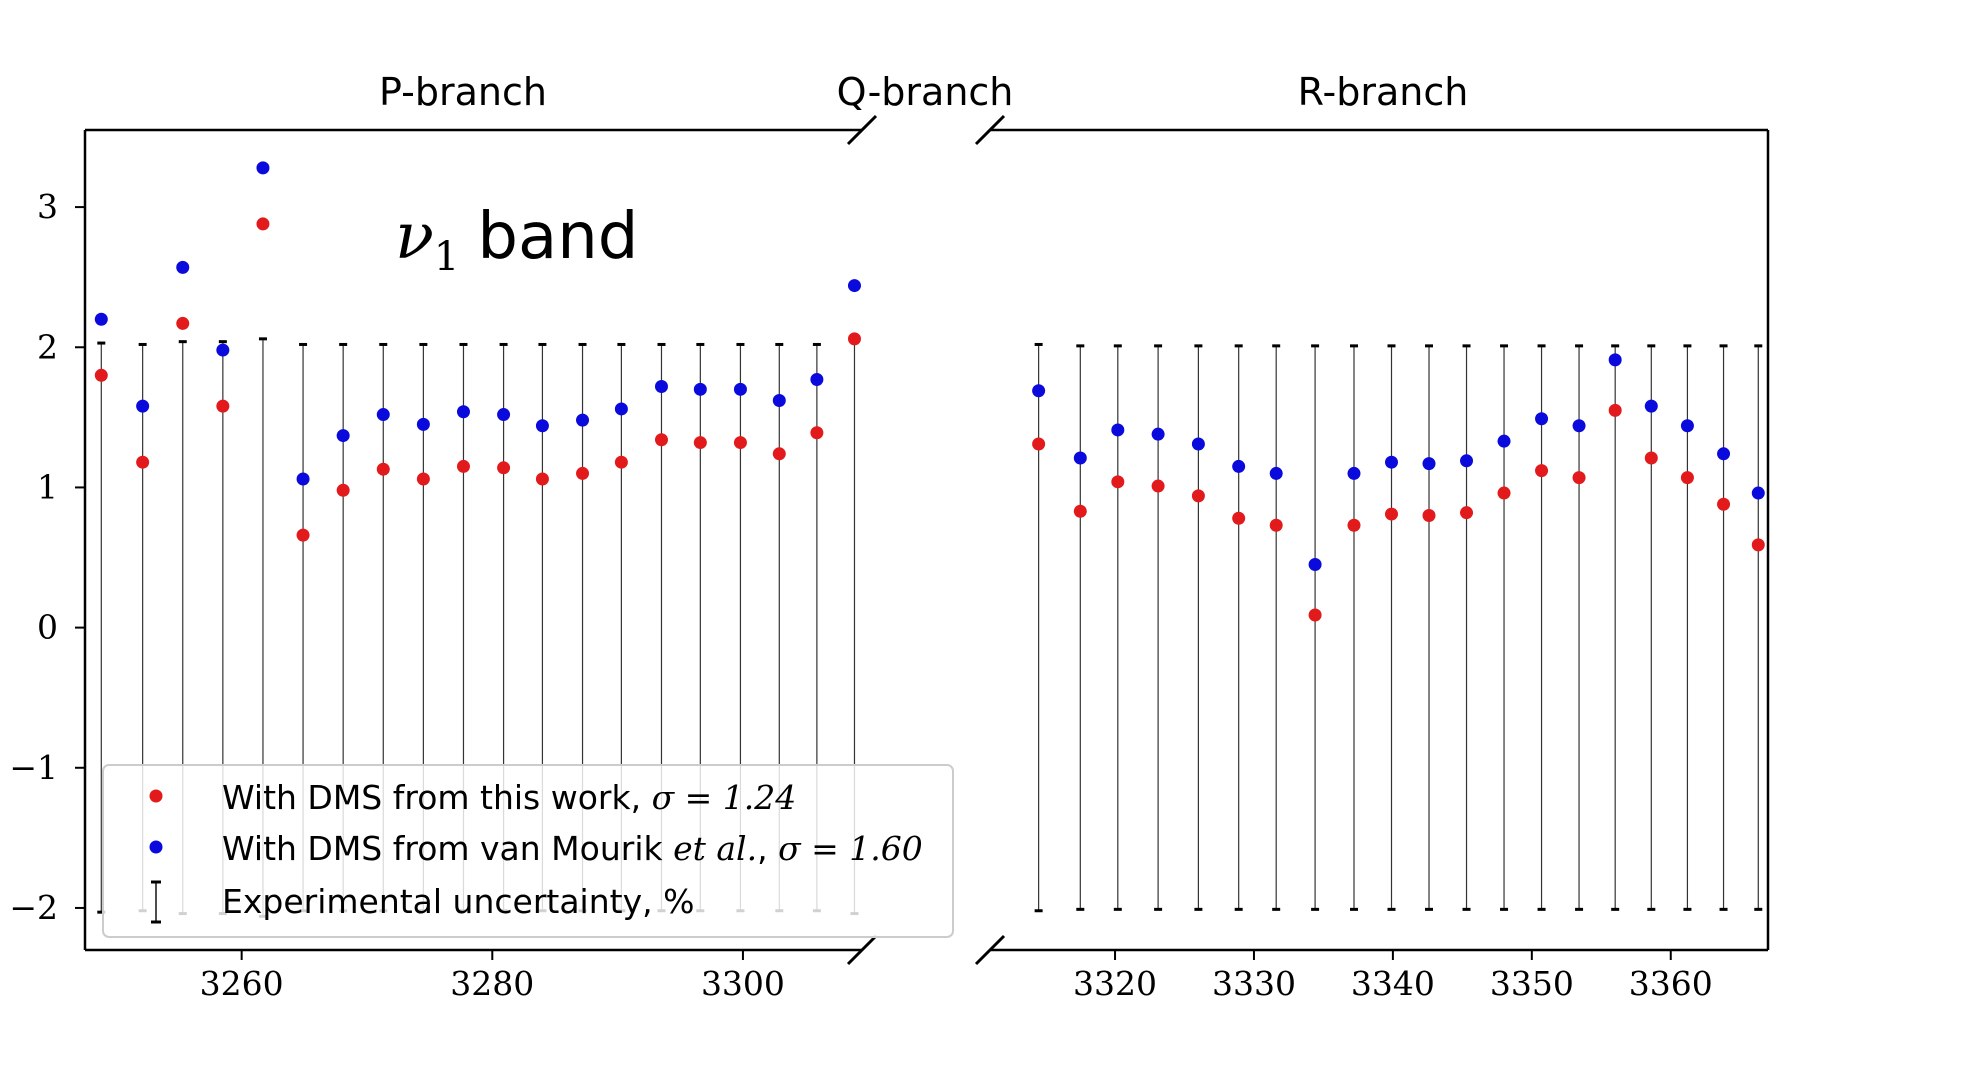 Image resolution: width=1974 pixels, height=1080 pixels. Describe the element at coordinates (446, 257) in the screenshot. I see `band-subscript: 1` at that location.